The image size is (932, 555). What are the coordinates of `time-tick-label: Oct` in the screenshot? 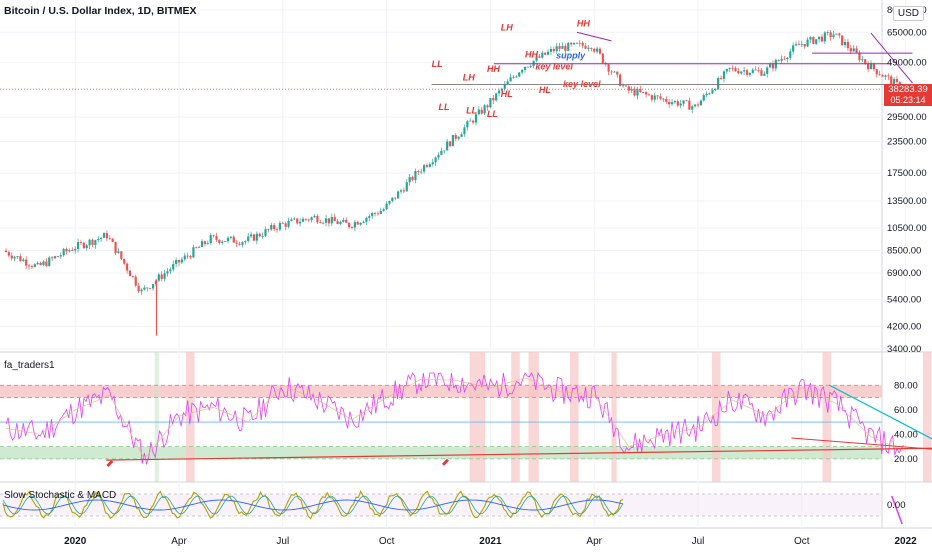 It's located at (802, 541).